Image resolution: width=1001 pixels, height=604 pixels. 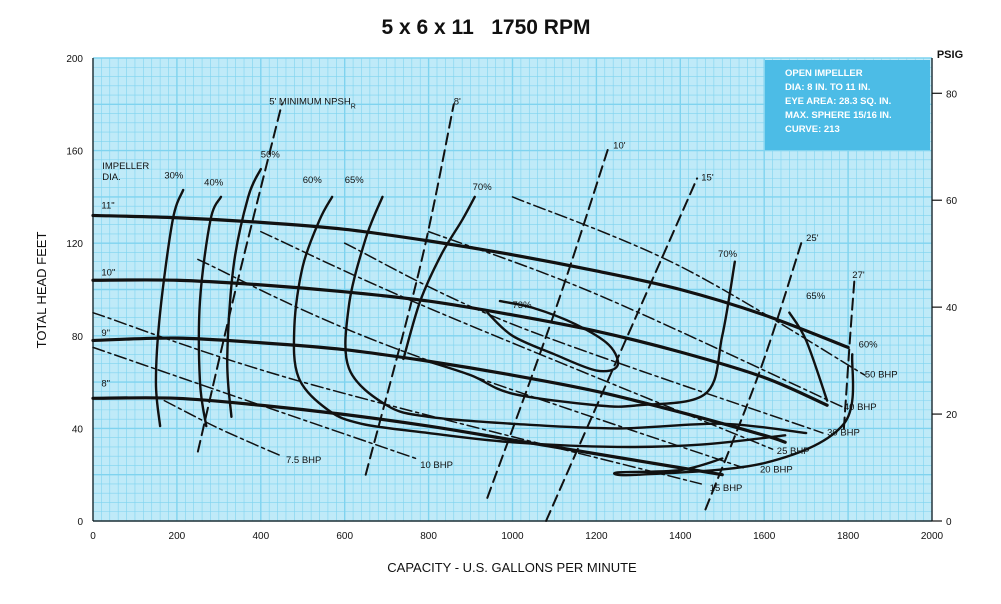 I want to click on info-box-line: CURVE: 213, so click(x=812, y=129).